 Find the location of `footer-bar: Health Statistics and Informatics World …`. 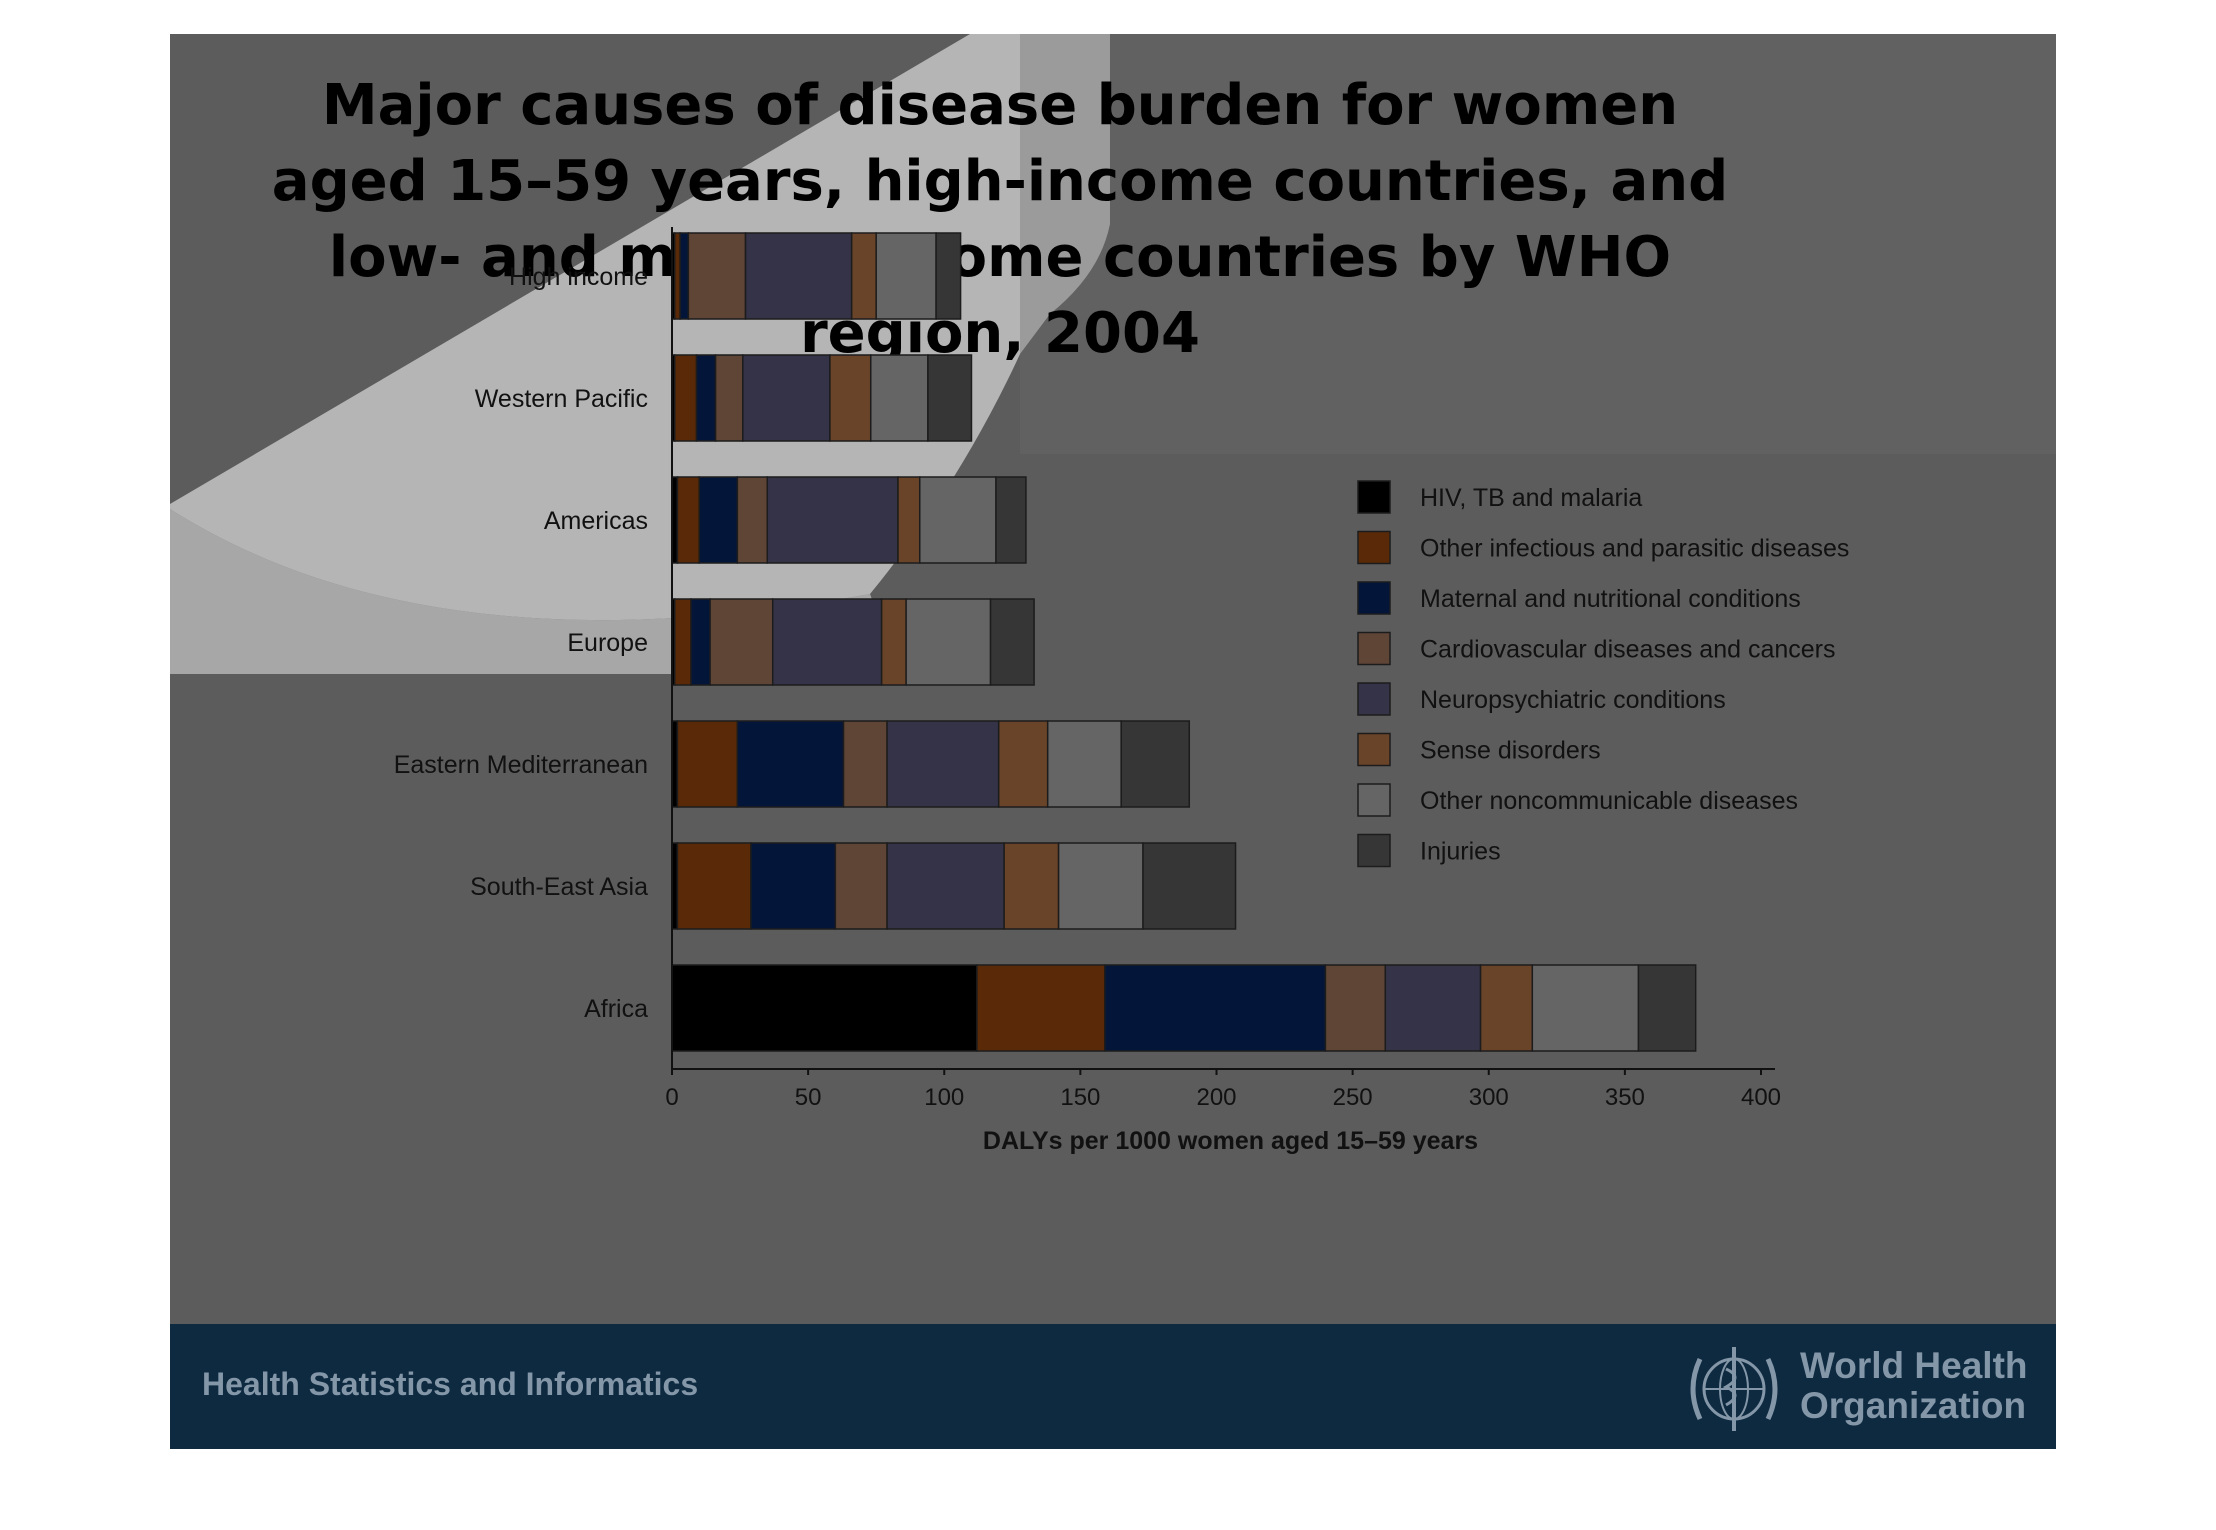

footer-bar: Health Statistics and Informatics World … is located at coordinates (1113, 1386).